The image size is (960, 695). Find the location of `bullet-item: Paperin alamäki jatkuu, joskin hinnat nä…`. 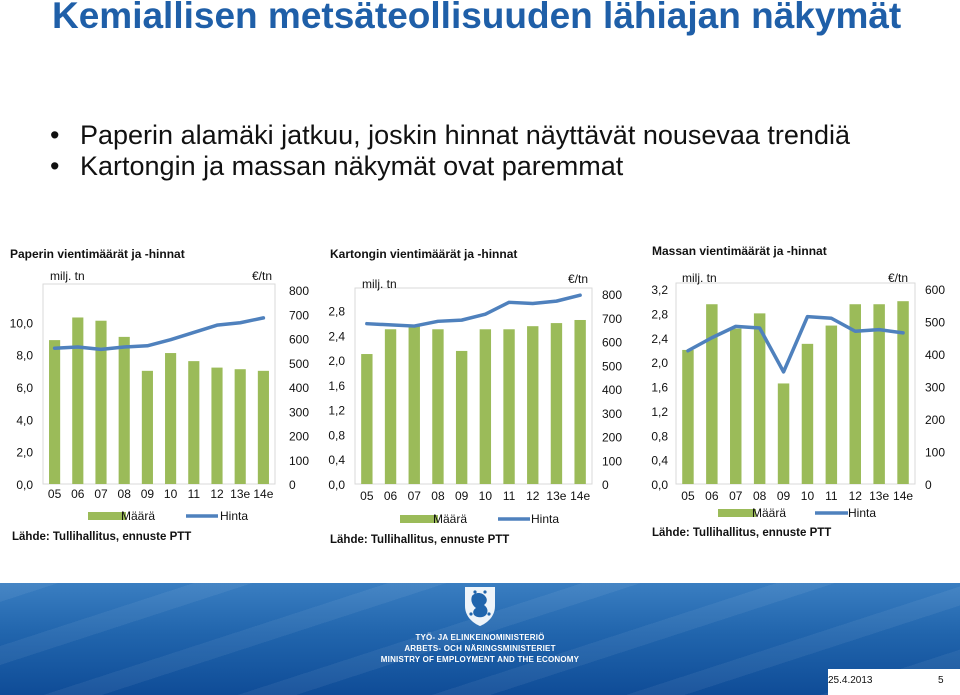

bullet-item: Paperin alamäki jatkuu, joskin hinnat nä… is located at coordinates (449, 135).